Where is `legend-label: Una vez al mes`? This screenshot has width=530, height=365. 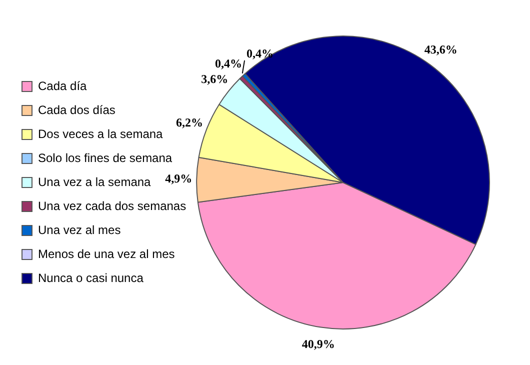
legend-label: Una vez al mes is located at coordinates (79, 229).